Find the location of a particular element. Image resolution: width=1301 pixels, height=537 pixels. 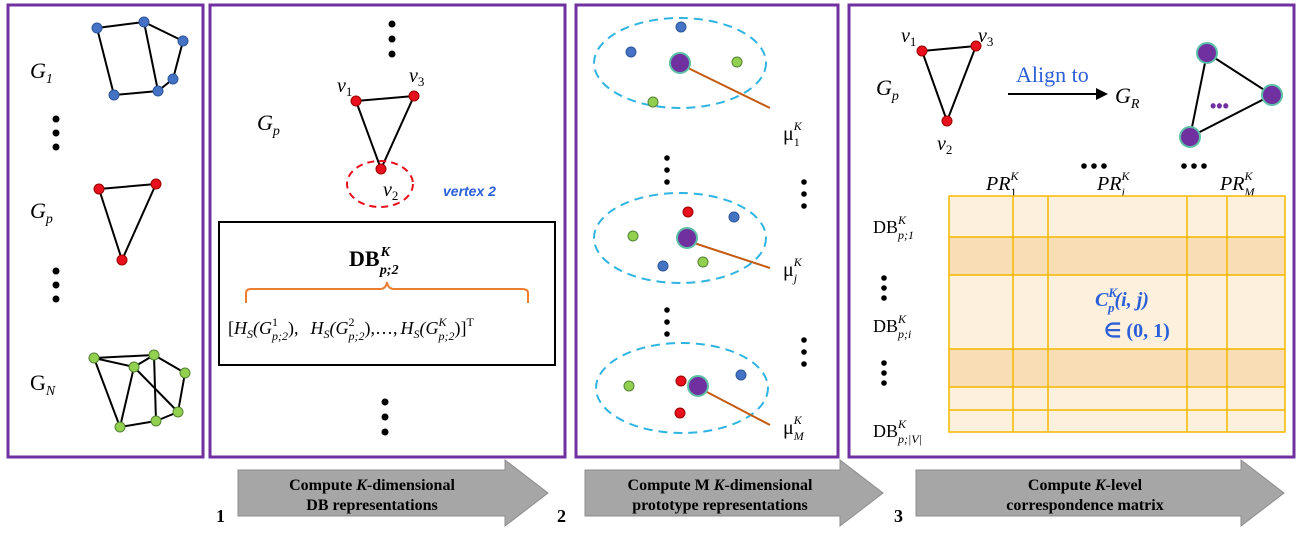

label-gn: GN is located at coordinates (43, 384).